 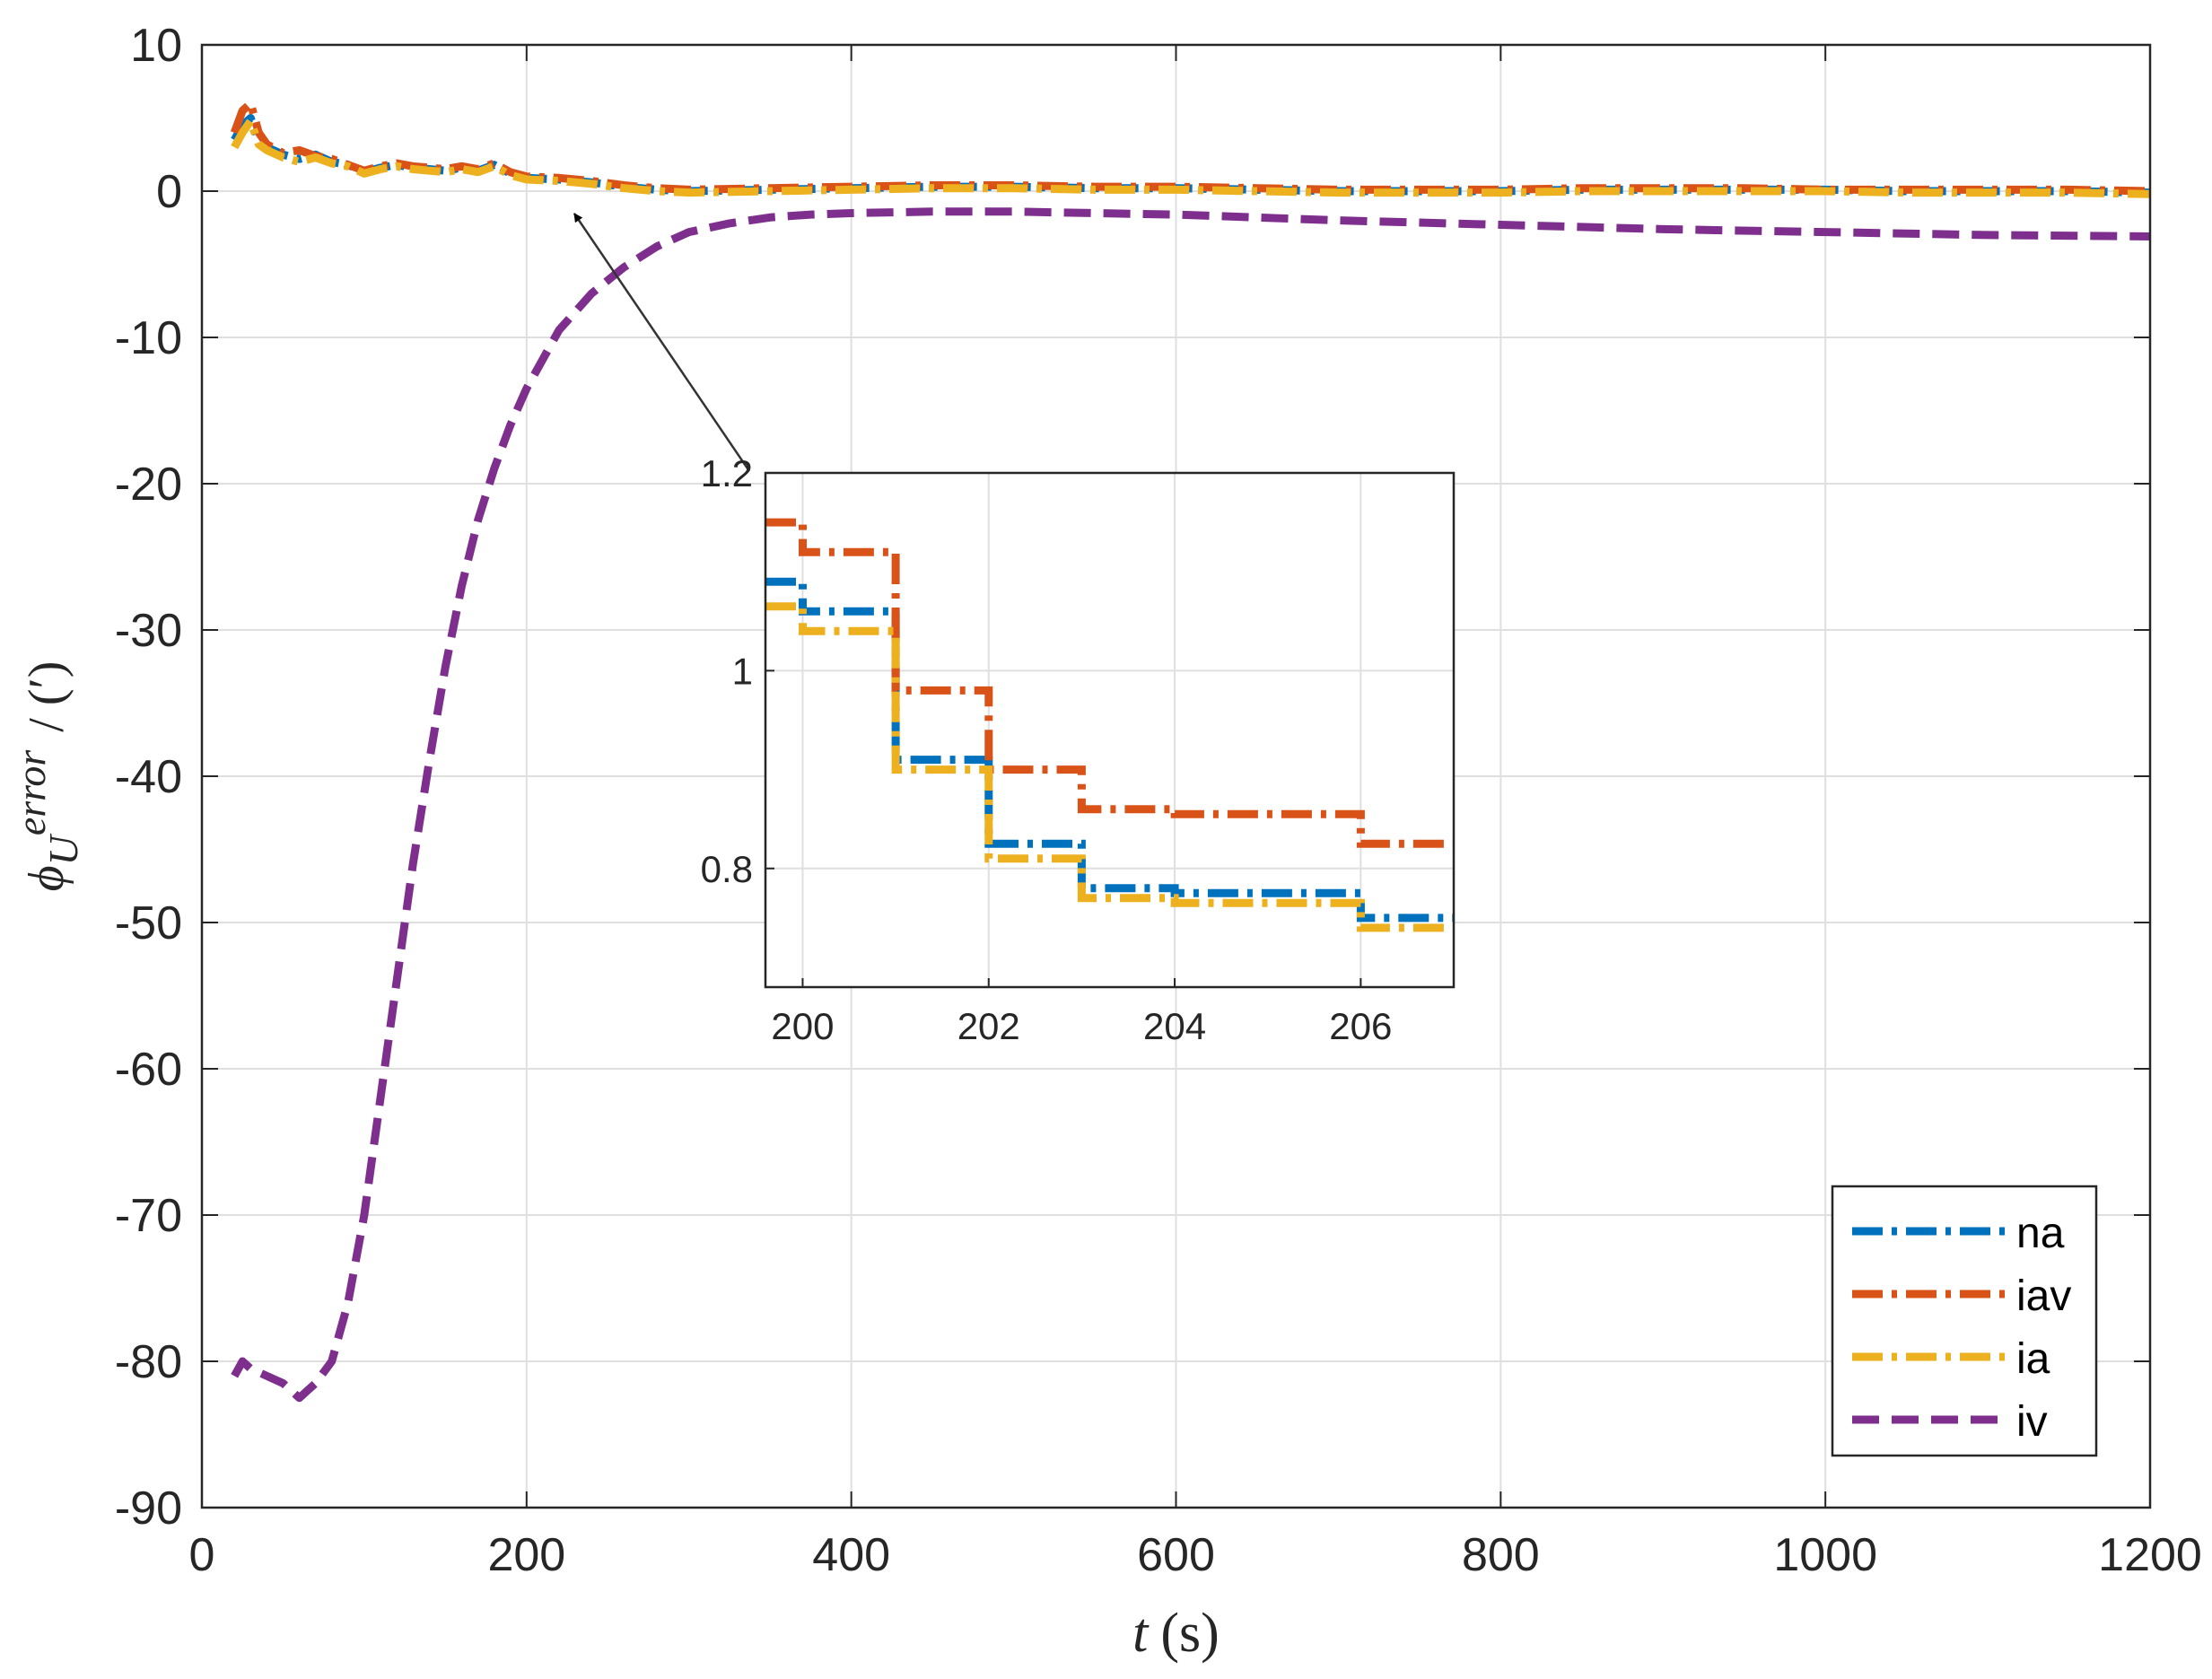 I want to click on y-tick-label: -80, so click(x=148, y=1362).